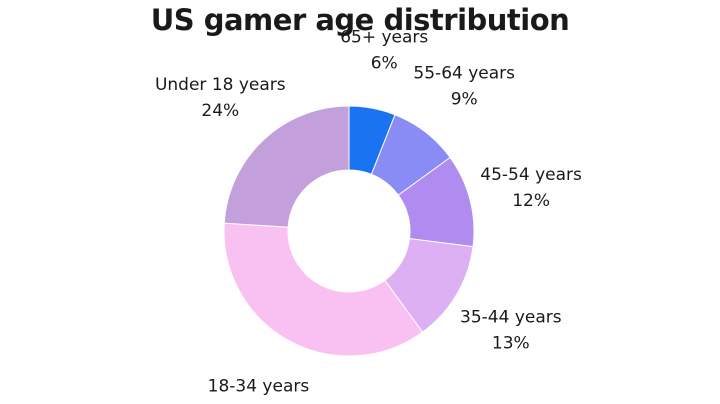 Image resolution: width=720 pixels, height=404 pixels. Describe the element at coordinates (511, 331) in the screenshot. I see `slice-label-35-44-years: 35-44 years 13%` at that location.